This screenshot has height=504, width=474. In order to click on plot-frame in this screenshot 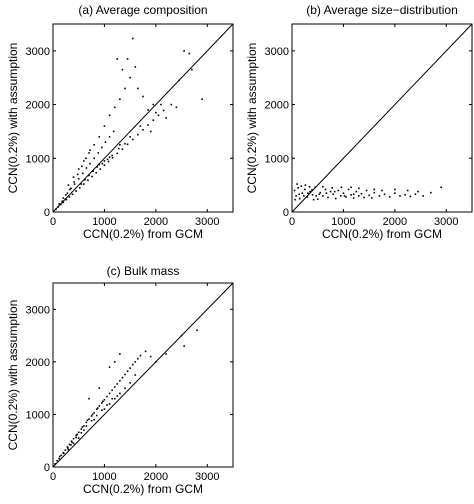, I will do `click(143, 118)`.